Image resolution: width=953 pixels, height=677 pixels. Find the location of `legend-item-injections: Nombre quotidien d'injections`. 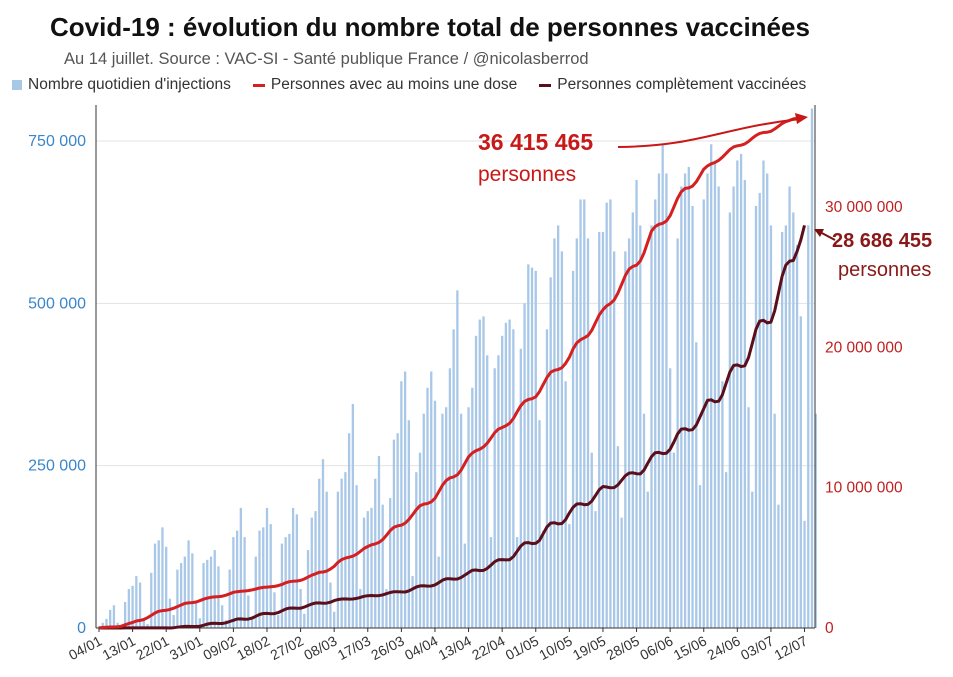

legend-item-injections: Nombre quotidien d'injections is located at coordinates (121, 85).